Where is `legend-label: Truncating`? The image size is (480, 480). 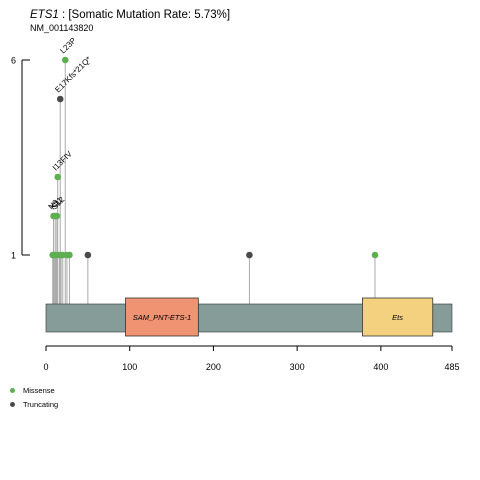
legend-label: Truncating is located at coordinates (41, 404).